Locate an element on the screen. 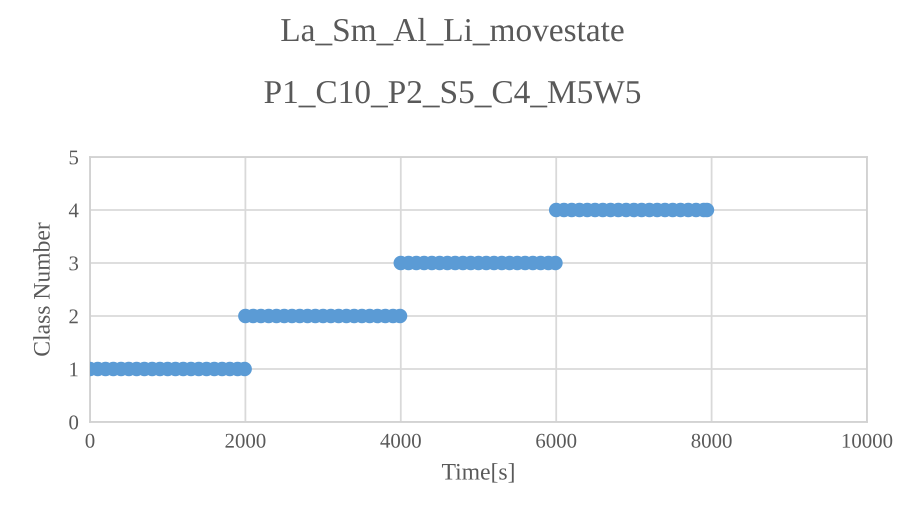  y-tick-label: 0 is located at coordinates (73, 422).